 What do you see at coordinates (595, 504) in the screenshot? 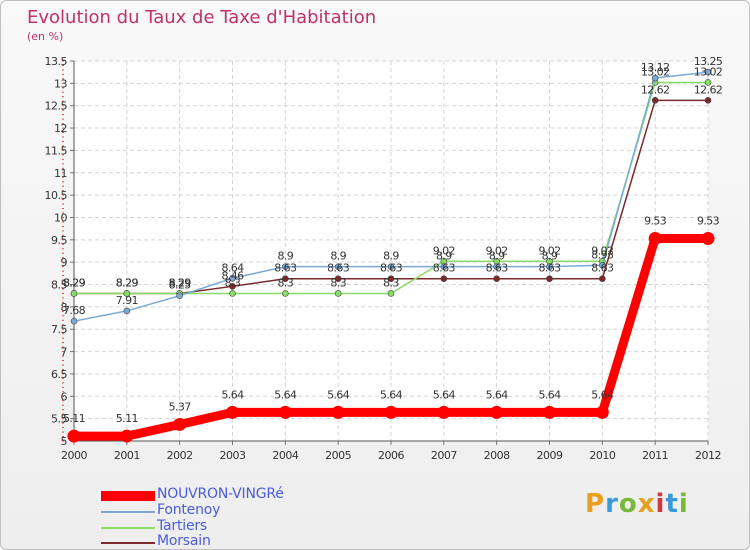
I see `logo-letter: P` at bounding box center [595, 504].